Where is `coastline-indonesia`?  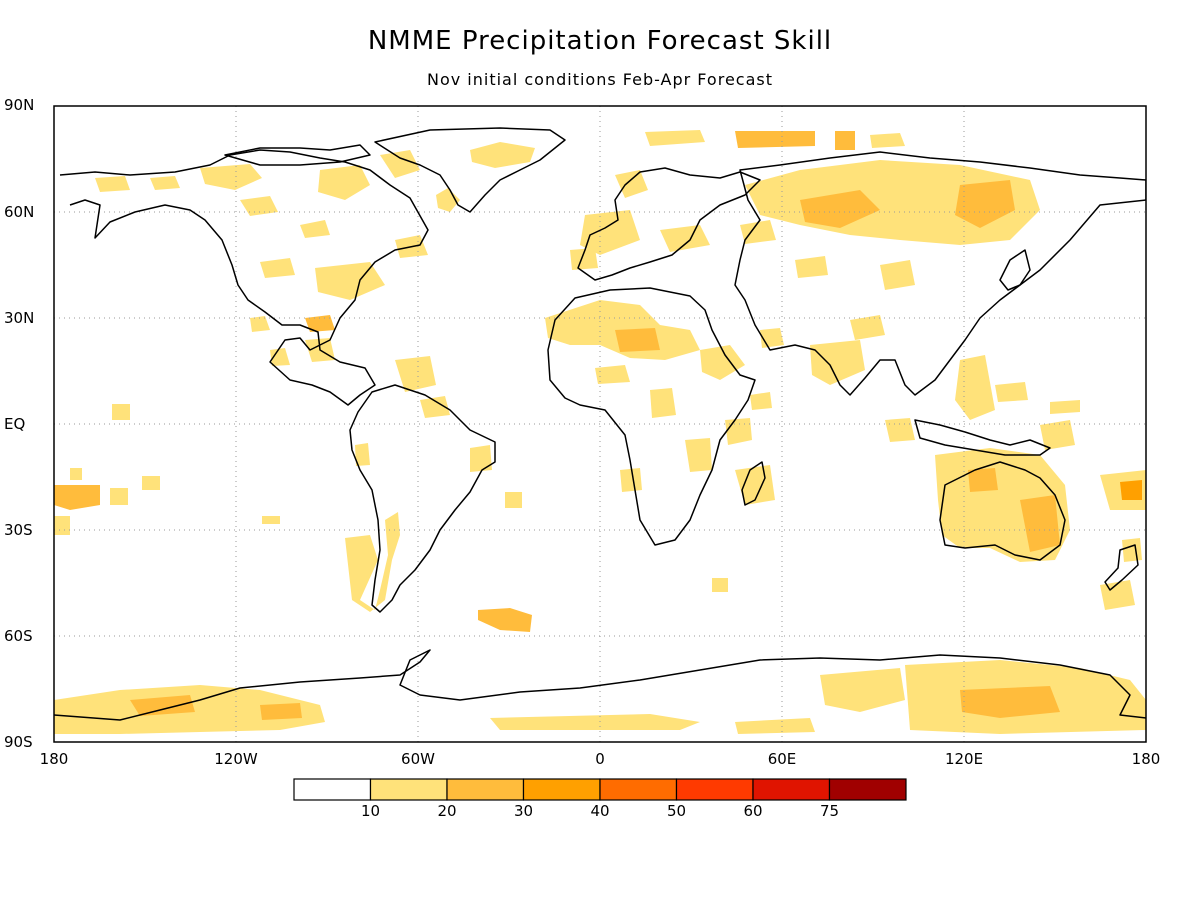
coastline-indonesia is located at coordinates (982, 437).